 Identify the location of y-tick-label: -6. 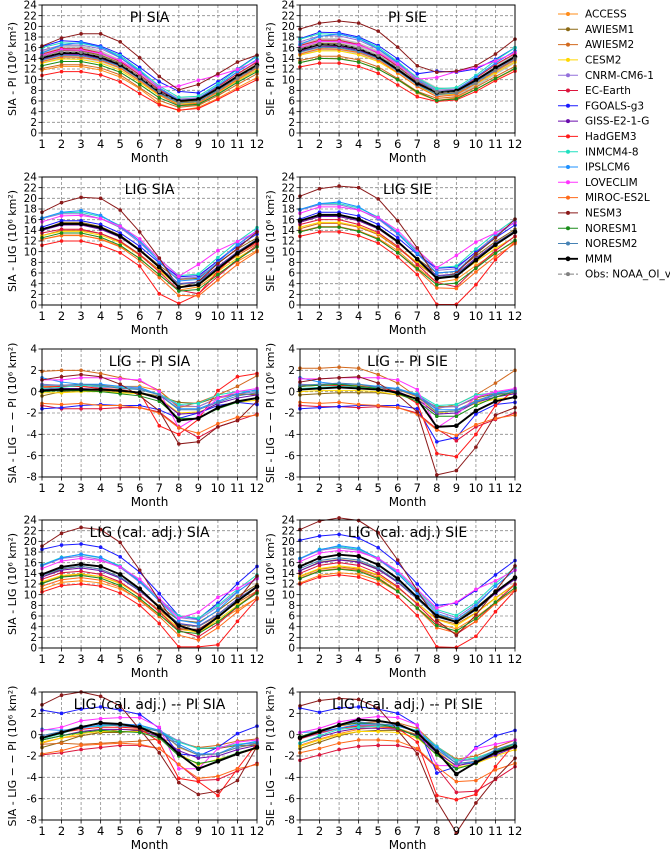
(32, 799).